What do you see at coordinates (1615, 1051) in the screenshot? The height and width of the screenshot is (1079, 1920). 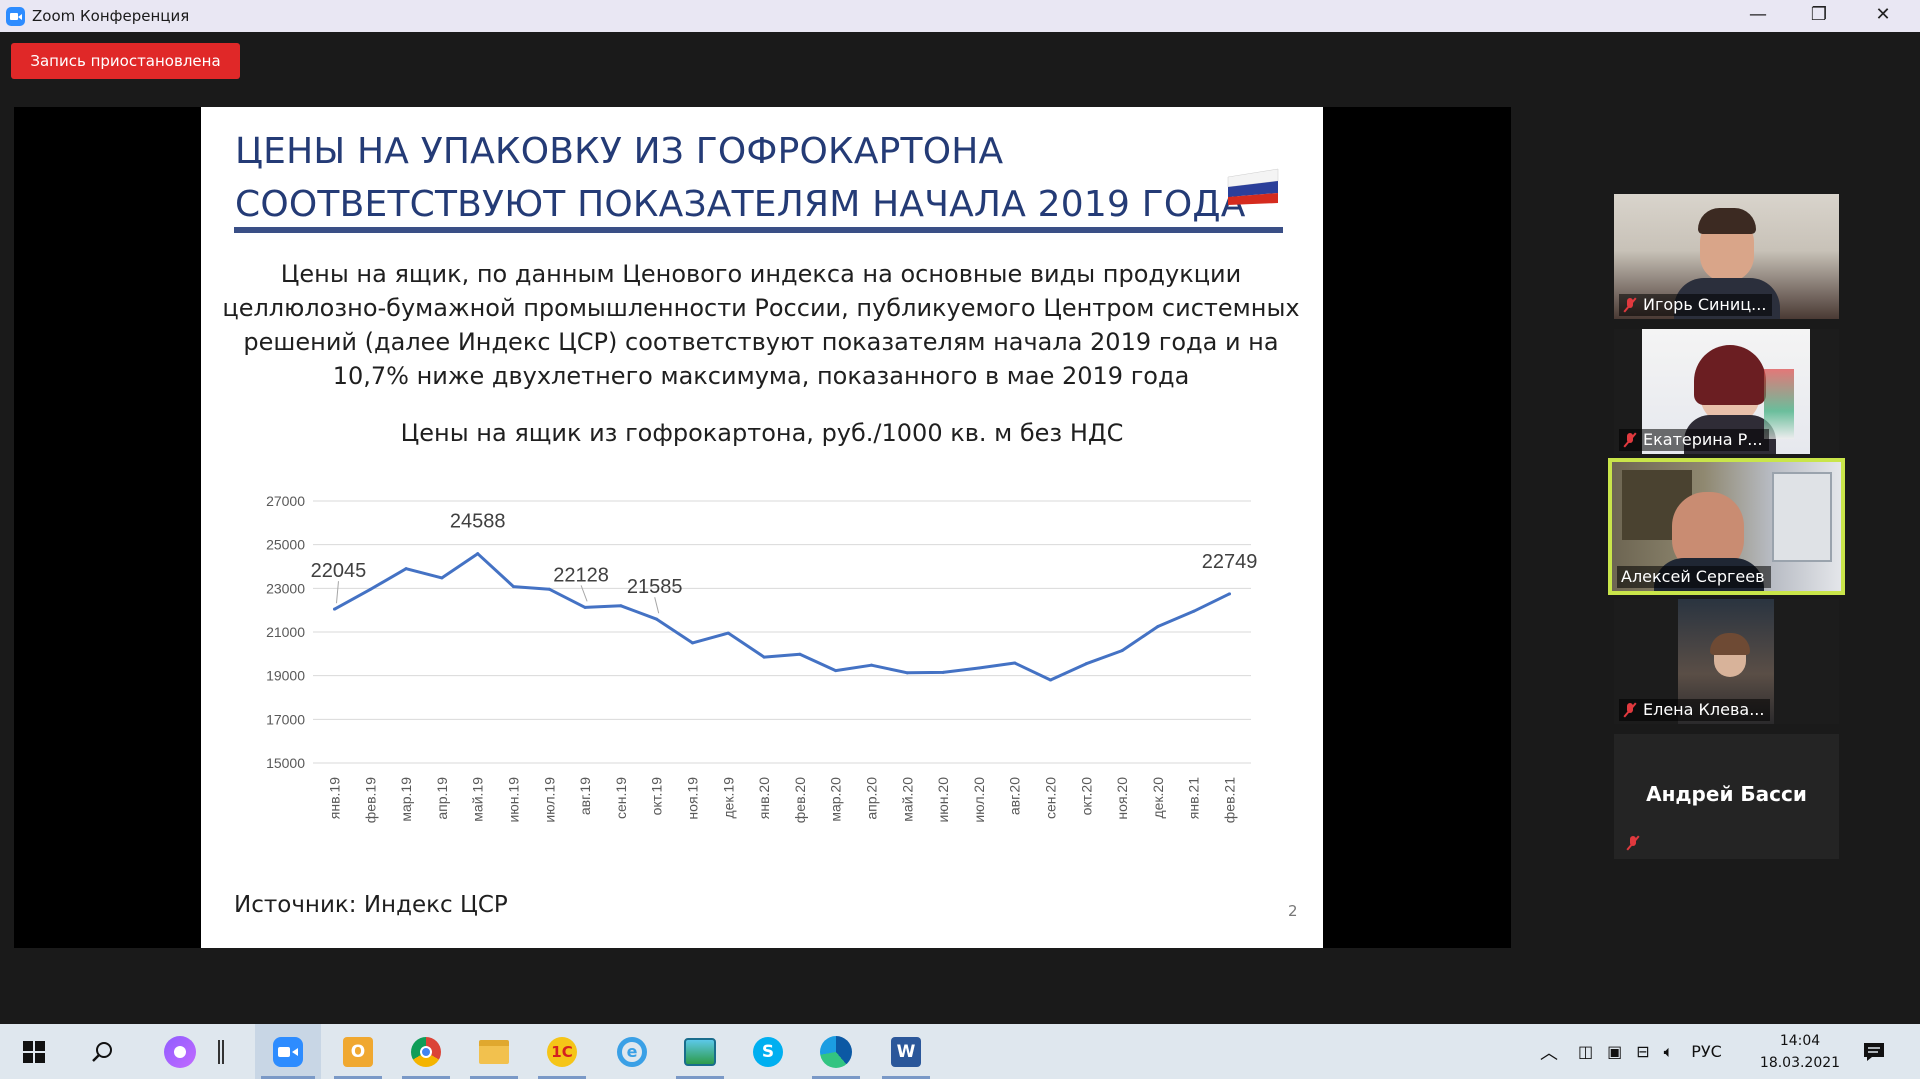 I see `antivirus-icon: ▣` at bounding box center [1615, 1051].